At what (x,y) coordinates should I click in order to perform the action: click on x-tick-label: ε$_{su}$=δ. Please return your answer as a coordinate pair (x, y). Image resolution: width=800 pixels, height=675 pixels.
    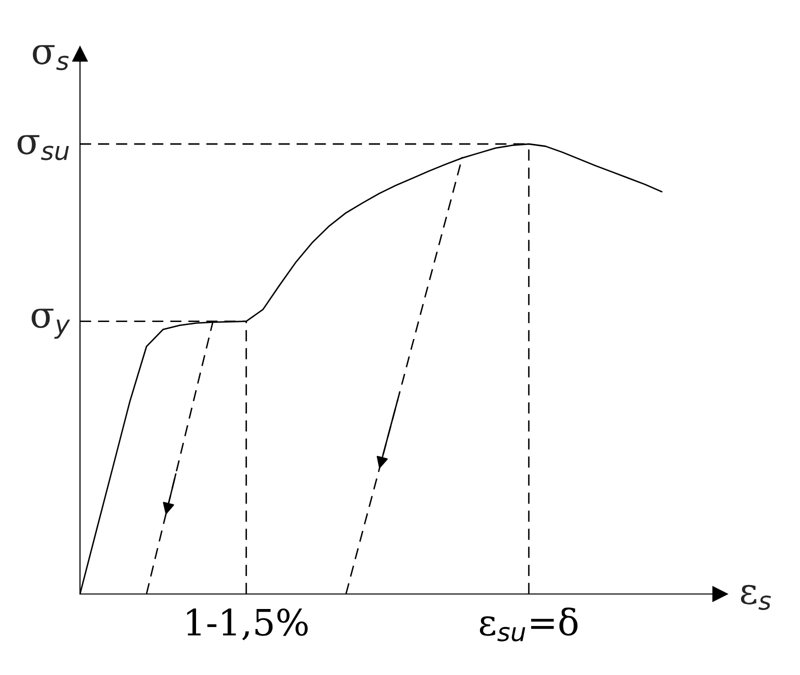
    Looking at the image, I should click on (529, 625).